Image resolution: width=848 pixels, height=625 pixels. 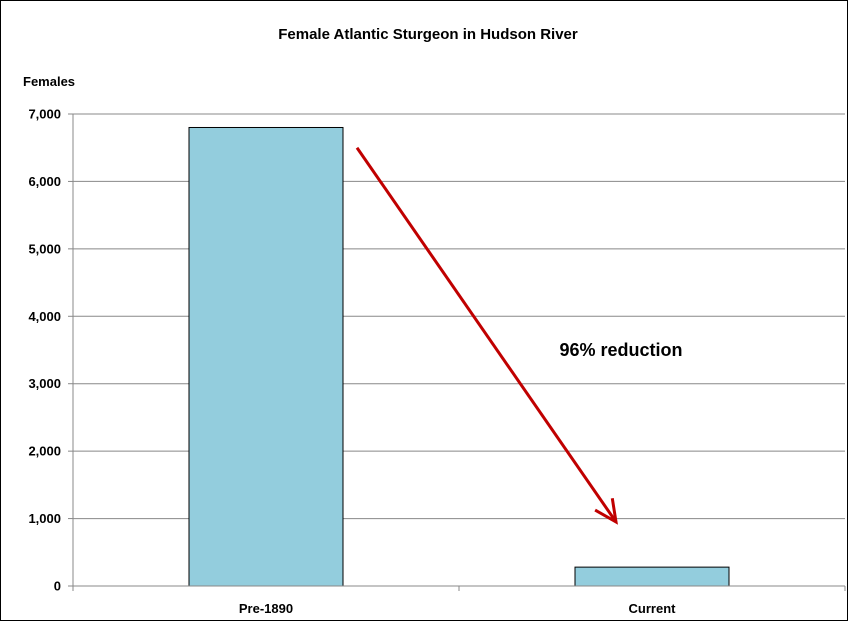 What do you see at coordinates (44, 350) in the screenshot?
I see `y-tick-labels: 0 1,000 2,000 3,000 4,000 5,000 6,000 7,000` at bounding box center [44, 350].